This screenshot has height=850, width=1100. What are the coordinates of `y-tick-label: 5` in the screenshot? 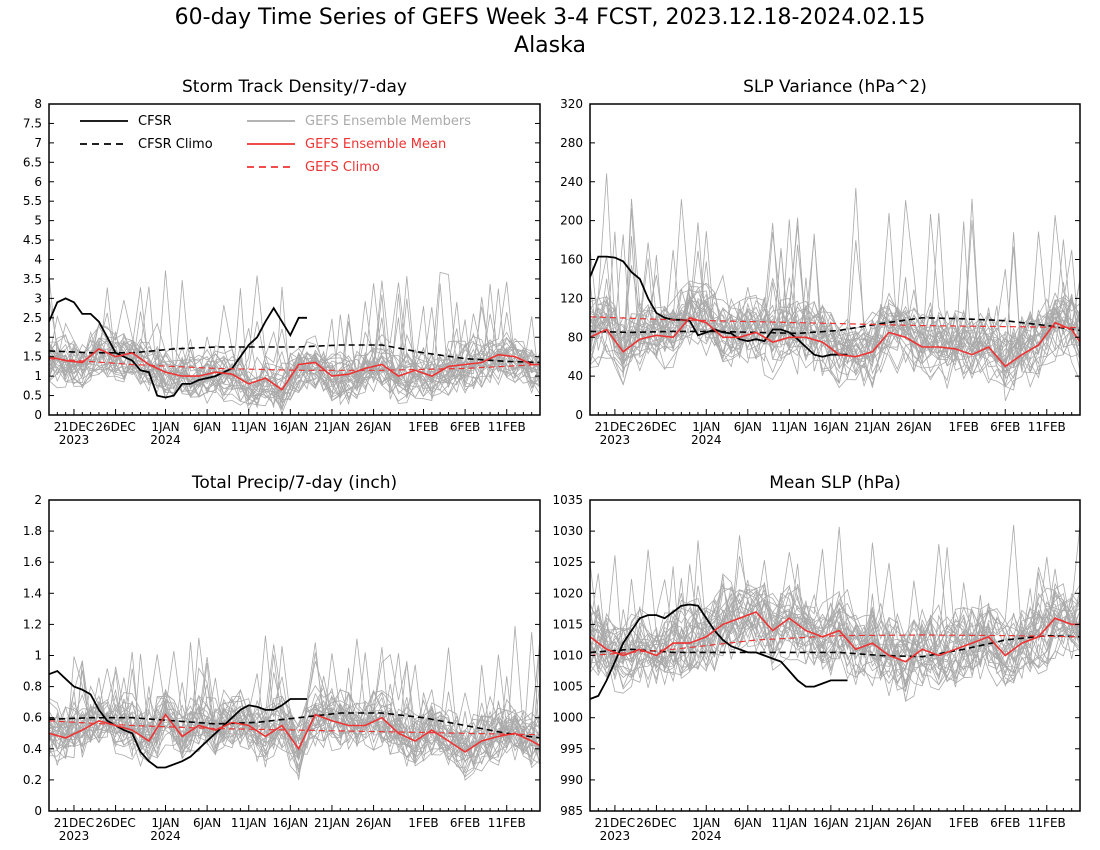 It's located at (38, 221).